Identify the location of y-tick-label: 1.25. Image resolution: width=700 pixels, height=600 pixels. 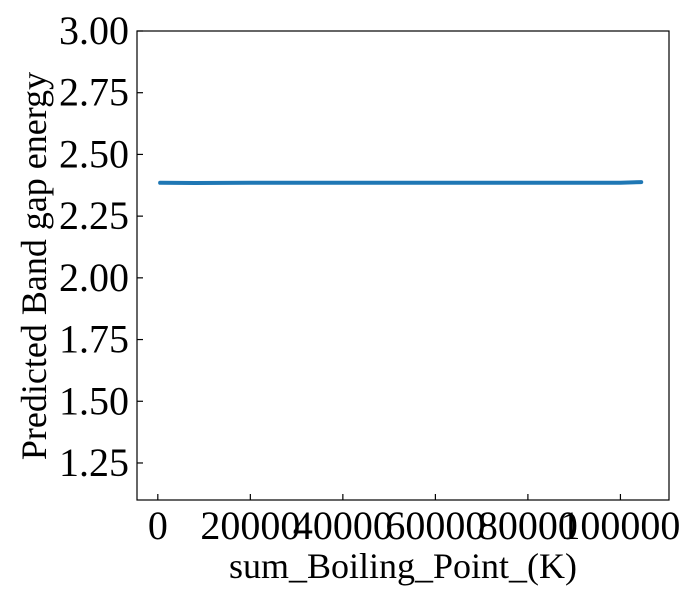
(94, 462).